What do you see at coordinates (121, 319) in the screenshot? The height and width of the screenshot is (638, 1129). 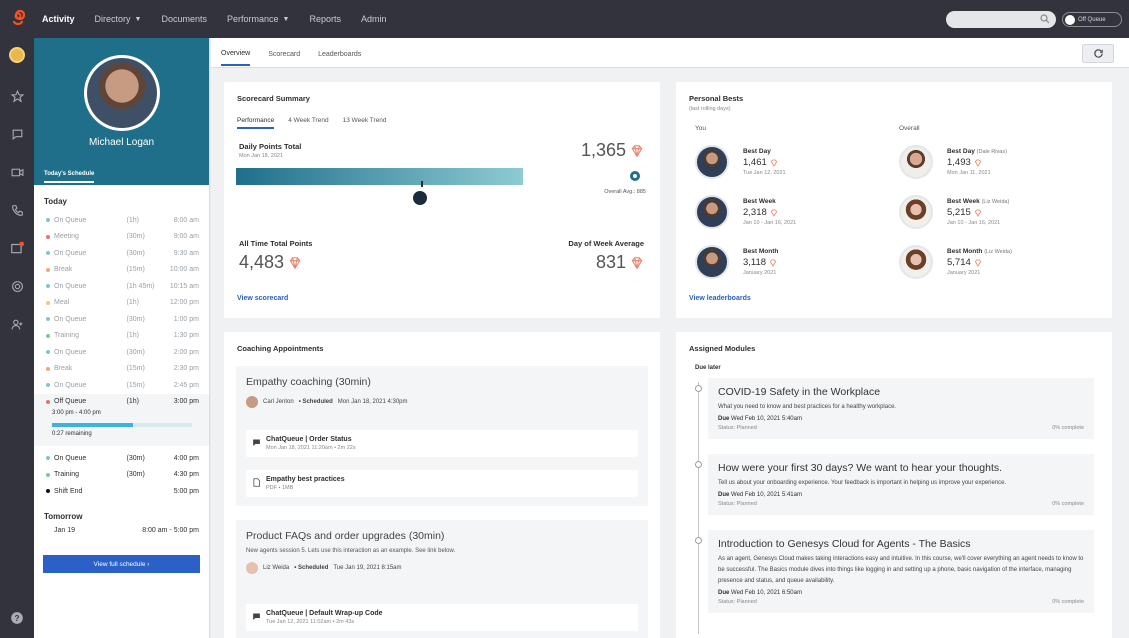 I see `schedule-row: On Queue (30m) 1:00 pm` at bounding box center [121, 319].